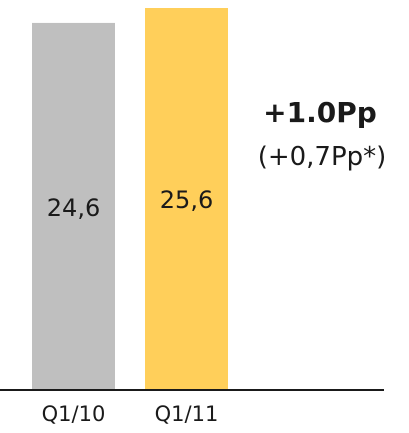 The image size is (409, 433). Describe the element at coordinates (320, 112) in the screenshot. I see `change-annotation: +1.0Pp` at that location.